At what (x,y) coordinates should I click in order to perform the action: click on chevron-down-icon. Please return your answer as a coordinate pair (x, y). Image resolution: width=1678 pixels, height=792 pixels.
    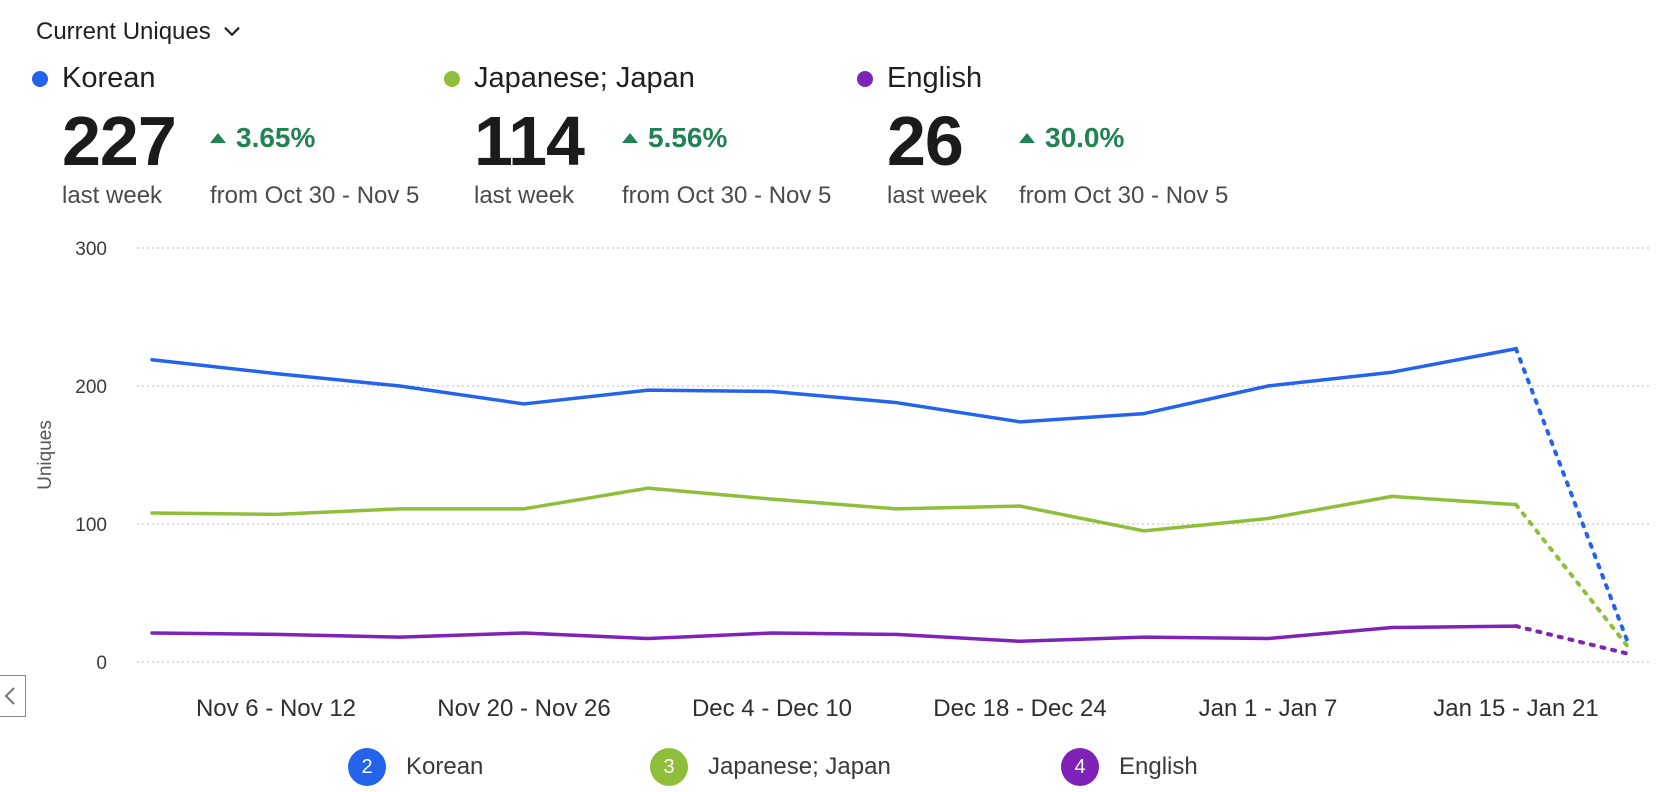
    Looking at the image, I should click on (232, 31).